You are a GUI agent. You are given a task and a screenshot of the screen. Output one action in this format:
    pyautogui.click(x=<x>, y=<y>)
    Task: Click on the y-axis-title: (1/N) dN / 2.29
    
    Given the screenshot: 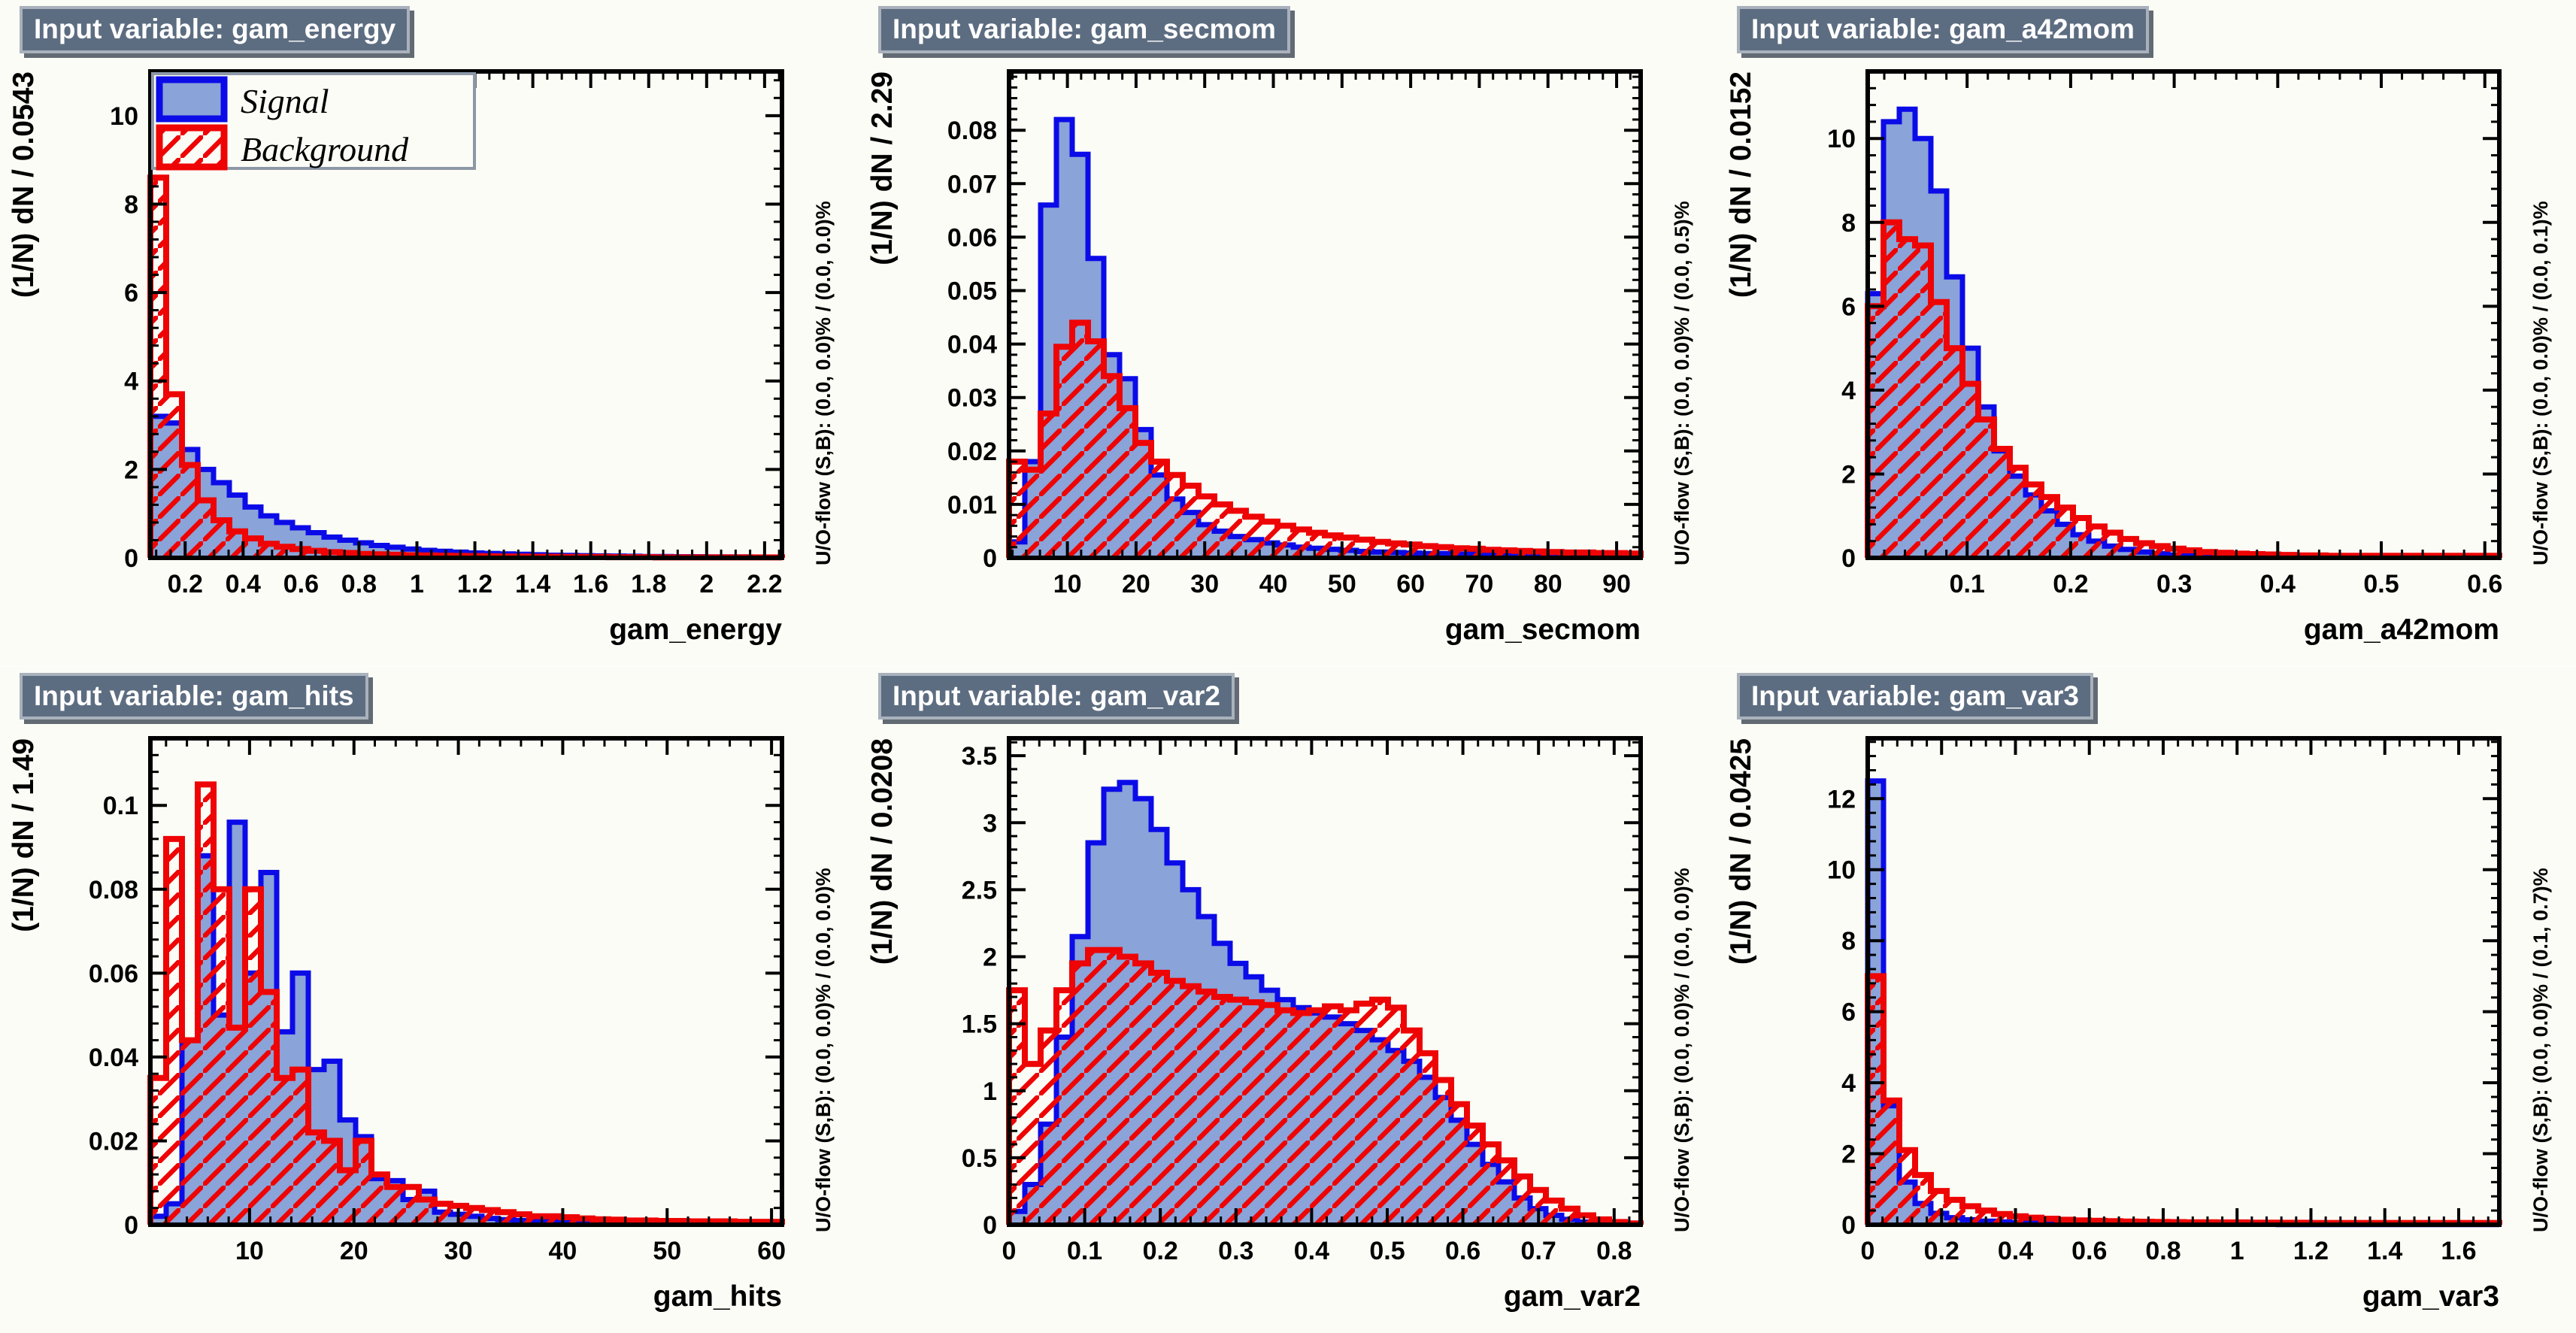 What is the action you would take?
    pyautogui.click(x=882, y=168)
    